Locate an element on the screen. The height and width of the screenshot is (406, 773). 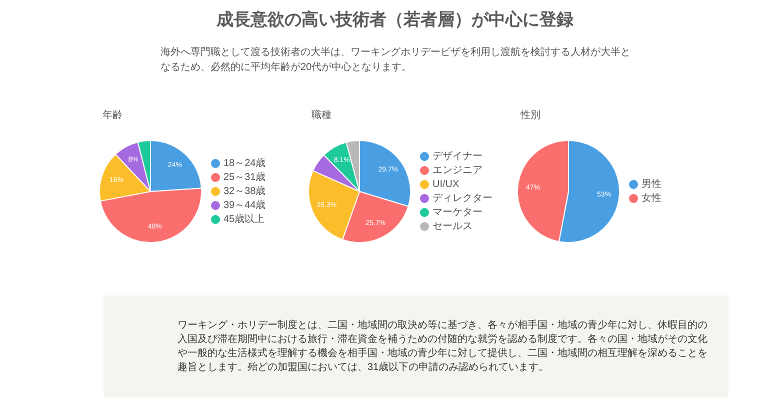
legend-label: 39～44歳 is located at coordinates (245, 205).